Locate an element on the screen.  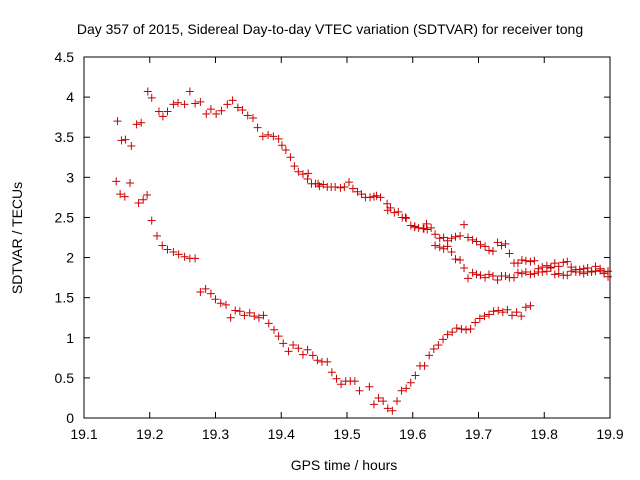
x-tick-label: 19.7 is located at coordinates (478, 434).